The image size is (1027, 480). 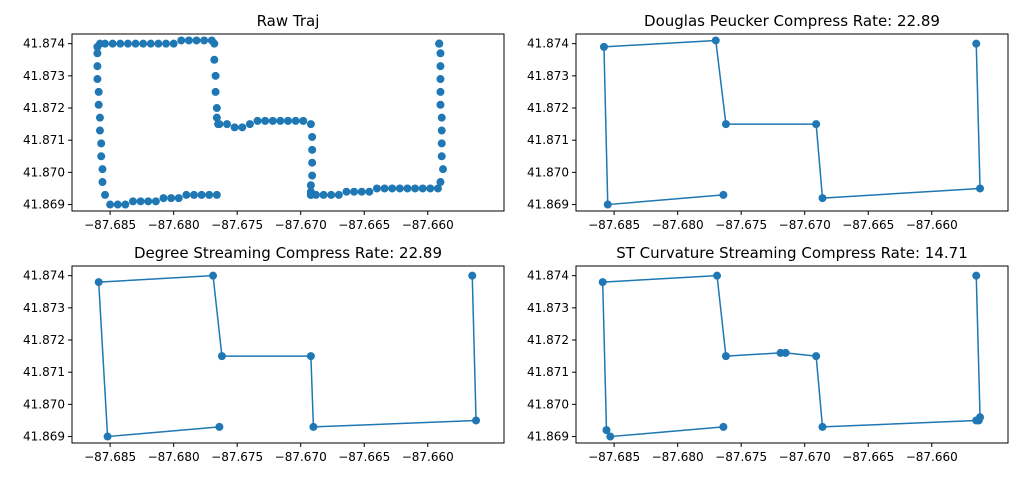 What do you see at coordinates (301, 457) in the screenshot?
I see `x-tick-label: −87.670` at bounding box center [301, 457].